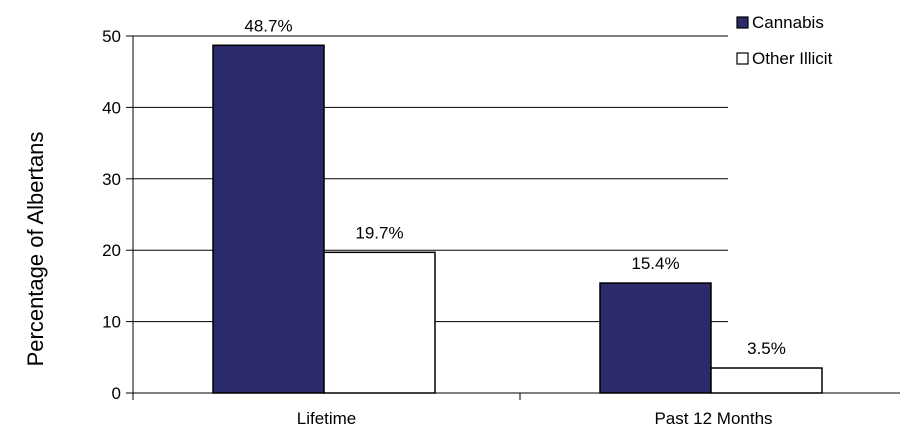  What do you see at coordinates (742, 58) in the screenshot?
I see `legend-swatch-other-illicit` at bounding box center [742, 58].